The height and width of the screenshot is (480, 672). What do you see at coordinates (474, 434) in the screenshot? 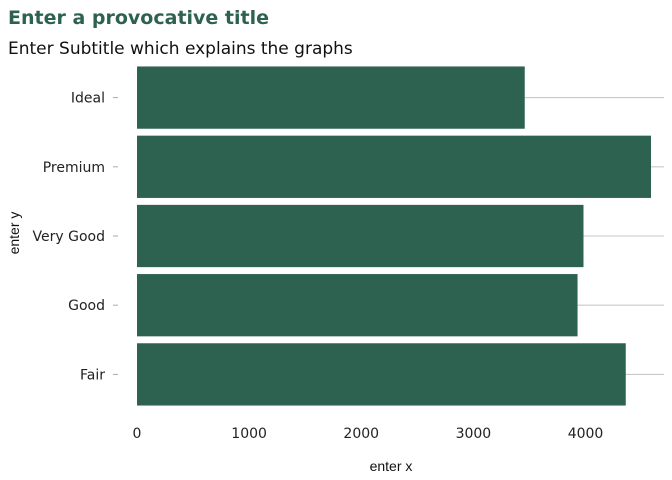
I see `x-tick-label-3: 3000` at bounding box center [474, 434].